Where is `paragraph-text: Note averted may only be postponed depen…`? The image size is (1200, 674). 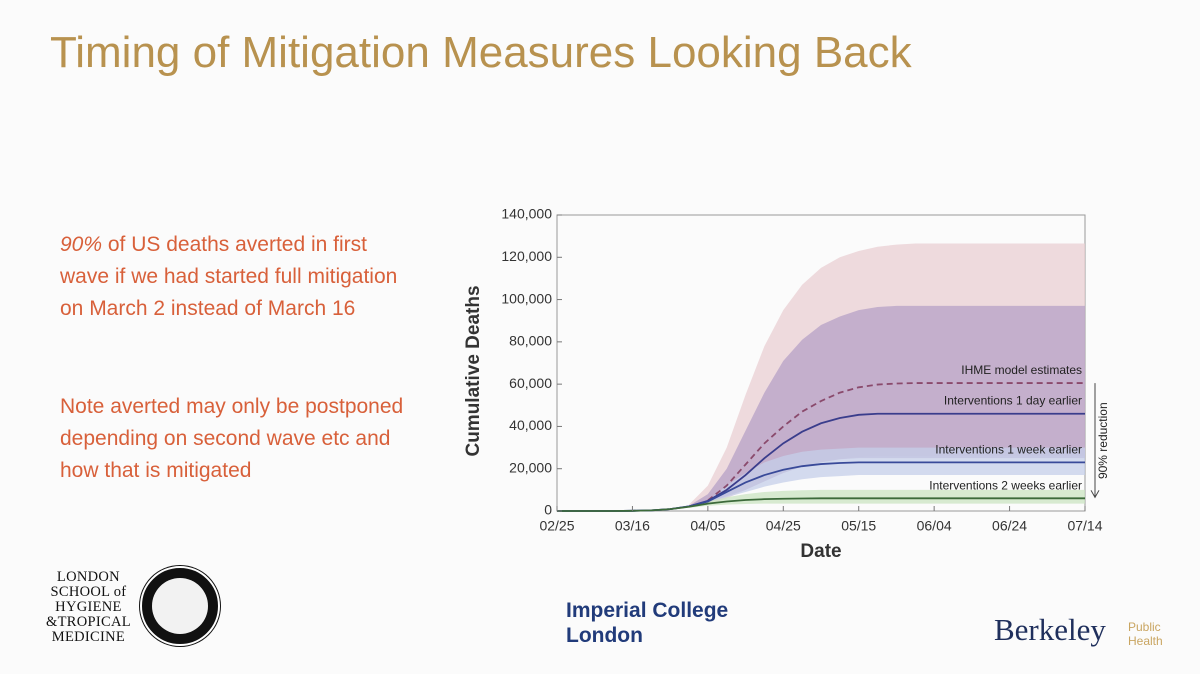 paragraph-text: Note averted may only be postponed depen… is located at coordinates (232, 438).